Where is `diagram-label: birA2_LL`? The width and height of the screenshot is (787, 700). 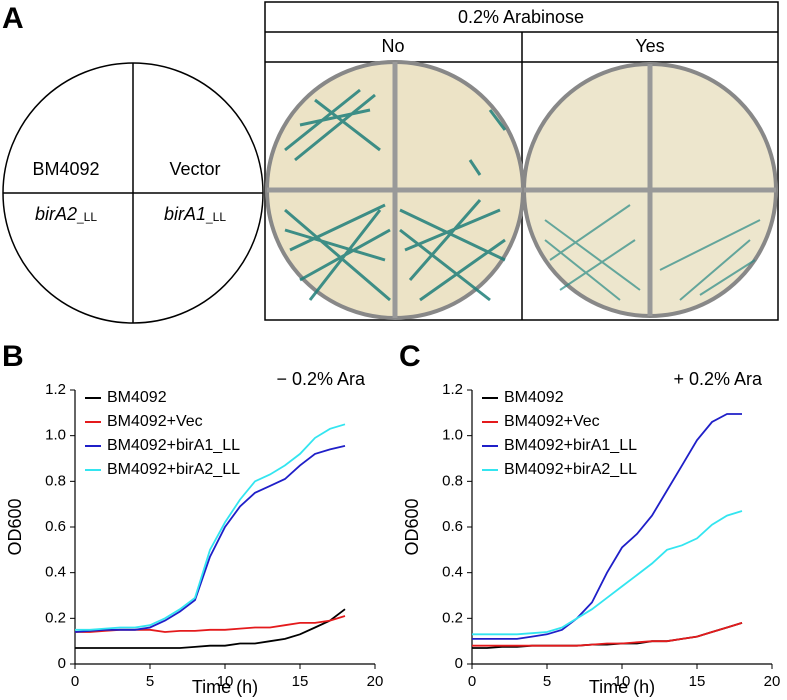 diagram-label: birA2_LL is located at coordinates (66, 214).